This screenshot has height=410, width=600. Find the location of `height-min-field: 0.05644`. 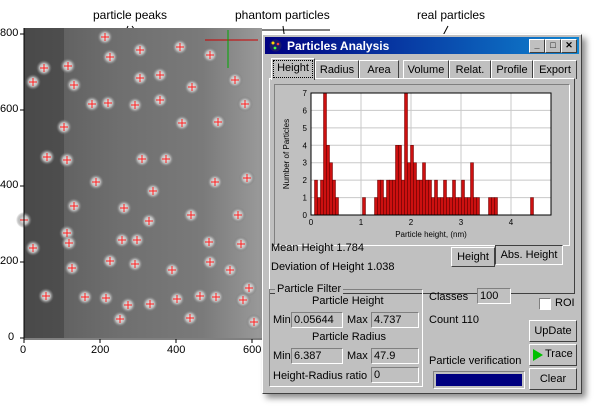

height-min-field: 0.05644 is located at coordinates (317, 320).